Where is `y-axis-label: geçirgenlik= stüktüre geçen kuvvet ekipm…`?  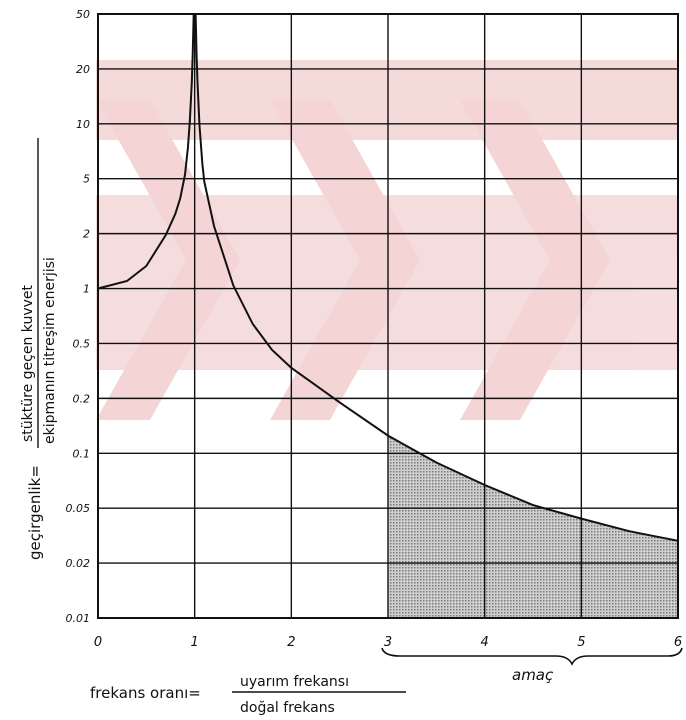
y-axis-label: geçirgenlik= stüktüre geçen kuvvet ekipm… is located at coordinates (39, 349).